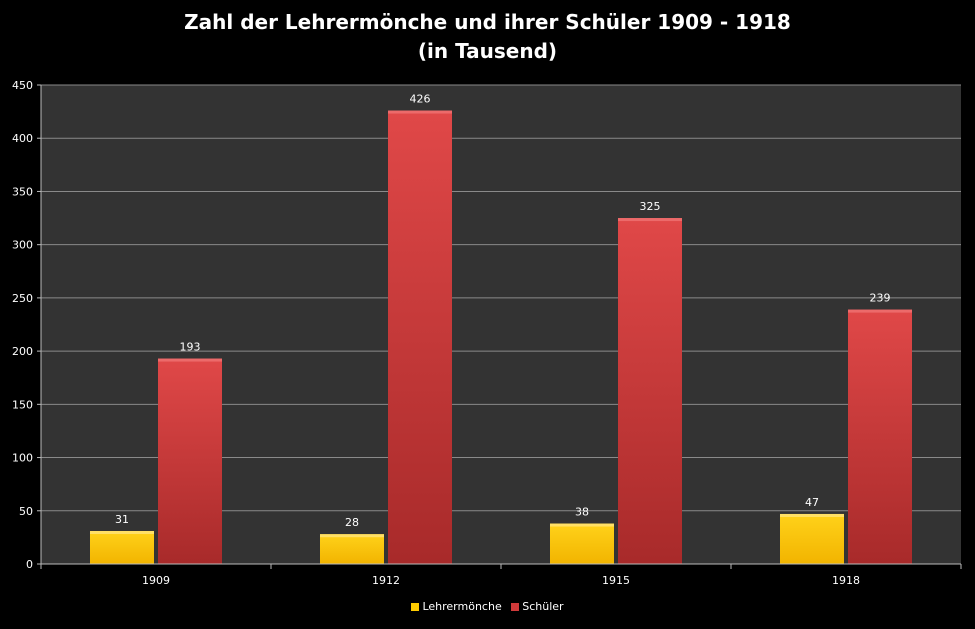 This screenshot has height=629, width=975. Describe the element at coordinates (22, 191) in the screenshot. I see `y-tick-label: 350` at that location.